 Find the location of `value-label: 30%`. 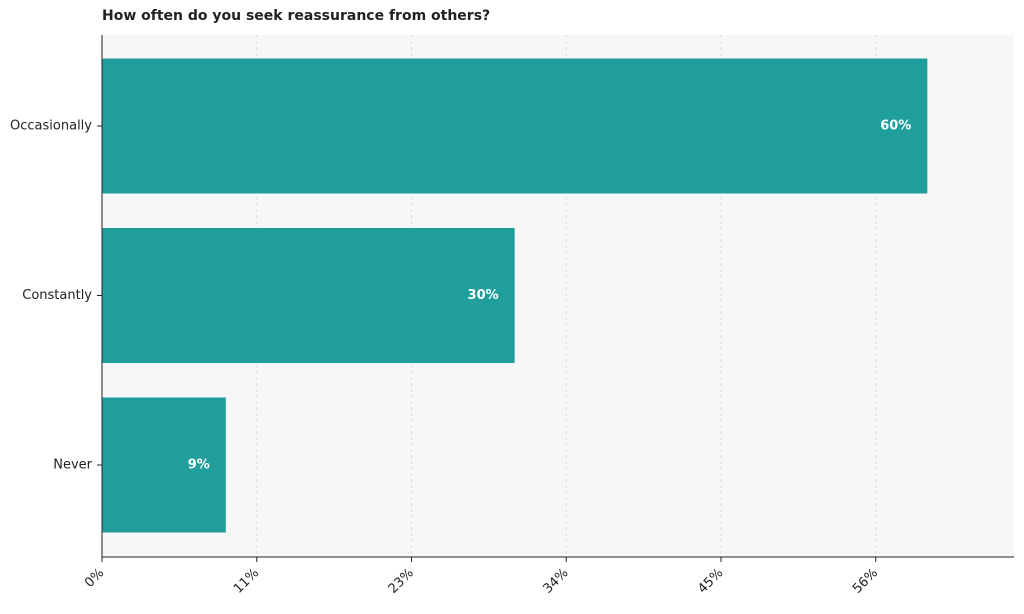

value-label: 30% is located at coordinates (483, 295).